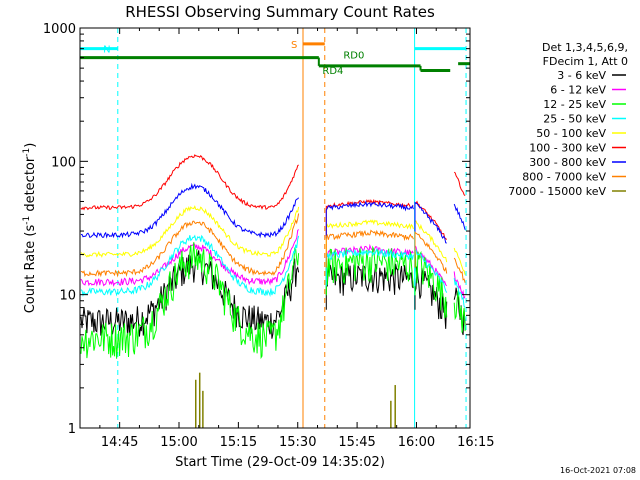 The image size is (640, 480). What do you see at coordinates (585, 61) in the screenshot?
I see `legend-title-line2: FDecim 1, Att 0` at bounding box center [585, 61].